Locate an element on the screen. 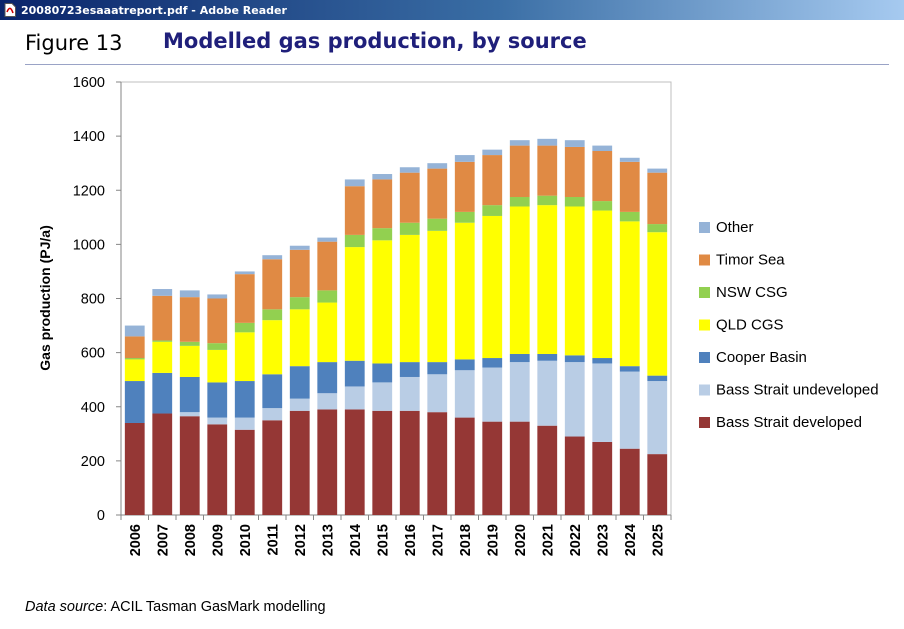 Image resolution: width=904 pixels, height=629 pixels. x-tick-label: 2021 is located at coordinates (548, 540).